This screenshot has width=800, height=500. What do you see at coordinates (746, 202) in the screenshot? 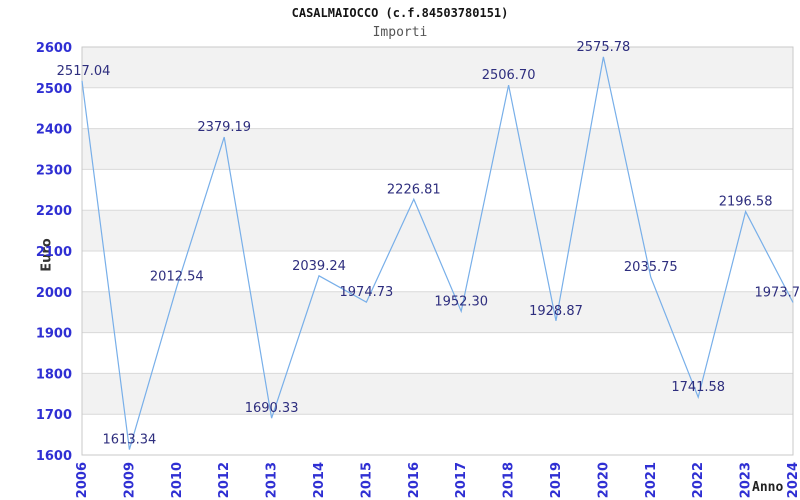
I see `point-label: 2196.58` at bounding box center [746, 202].